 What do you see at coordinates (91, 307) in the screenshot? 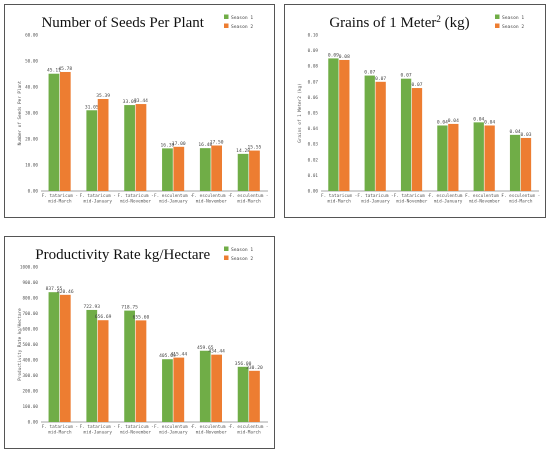
I see `data-label: 722.93` at bounding box center [91, 307].